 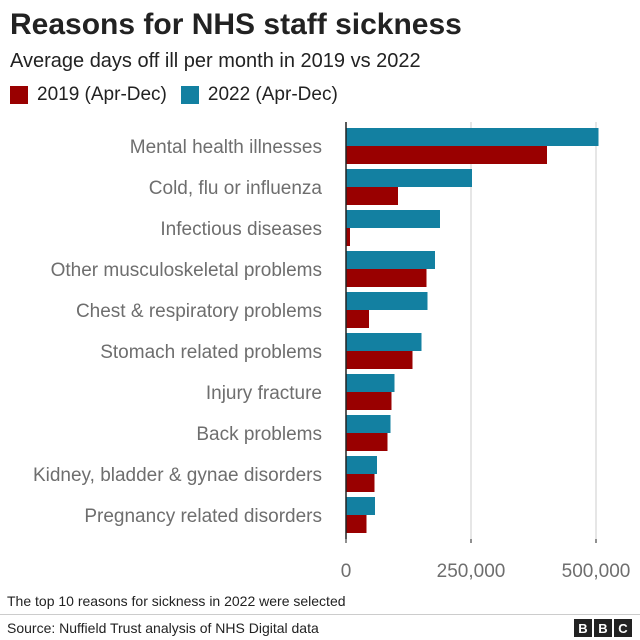 What do you see at coordinates (236, 24) in the screenshot?
I see `chart-title: Reasons for NHS staff sickness` at bounding box center [236, 24].